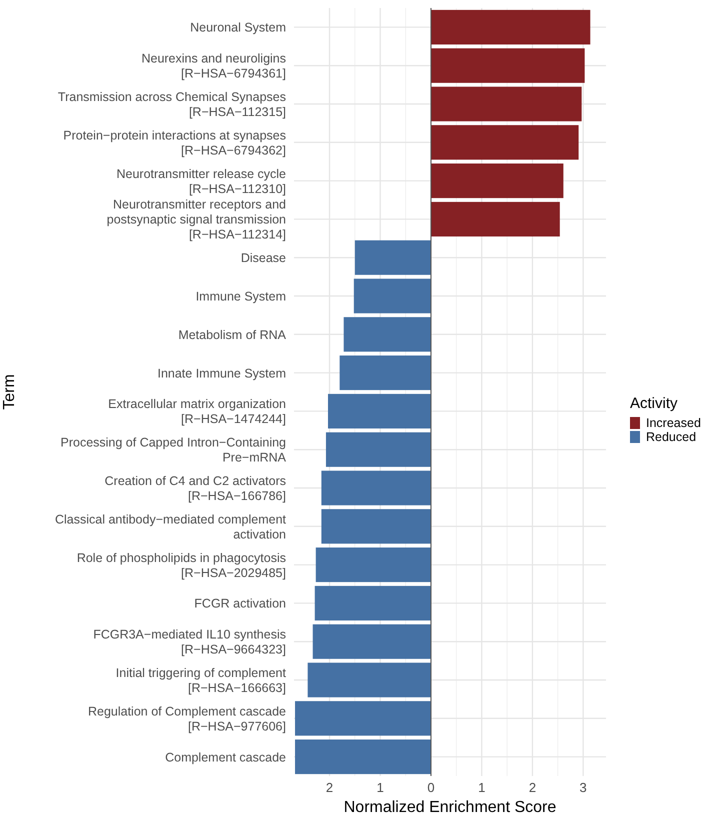 The height and width of the screenshot is (818, 708). Describe the element at coordinates (201, 680) in the screenshot. I see `y-tick-label: Initial triggering of complement [R−HSA−166663]` at that location.